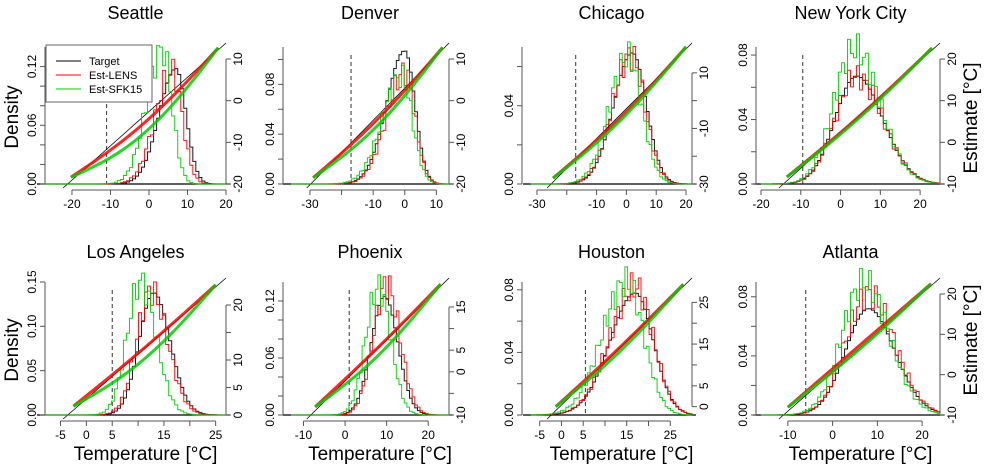 This screenshot has width=985, height=466. I want to click on ylabel-left-top: Density, so click(12, 117).